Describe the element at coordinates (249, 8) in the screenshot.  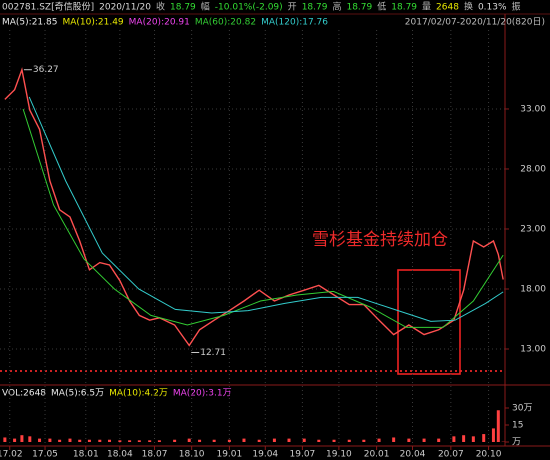
I see `header-item: -10.01%(-2.09)` at that location.